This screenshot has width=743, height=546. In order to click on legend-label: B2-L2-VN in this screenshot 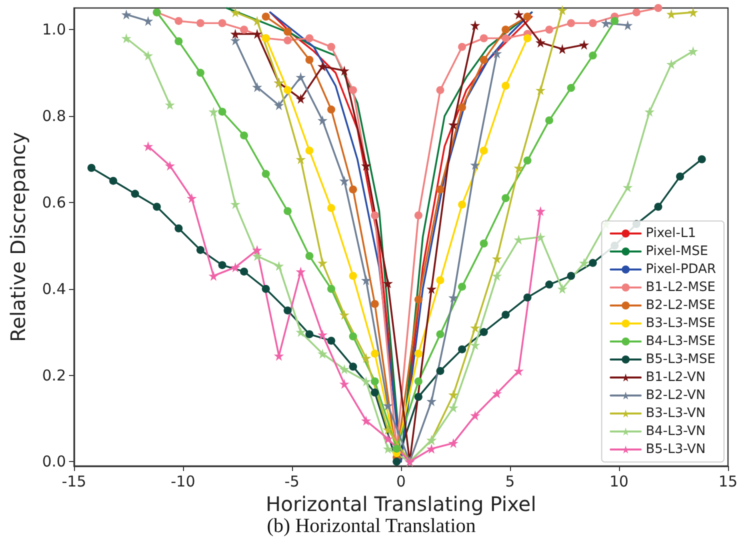, I will do `click(676, 395)`.